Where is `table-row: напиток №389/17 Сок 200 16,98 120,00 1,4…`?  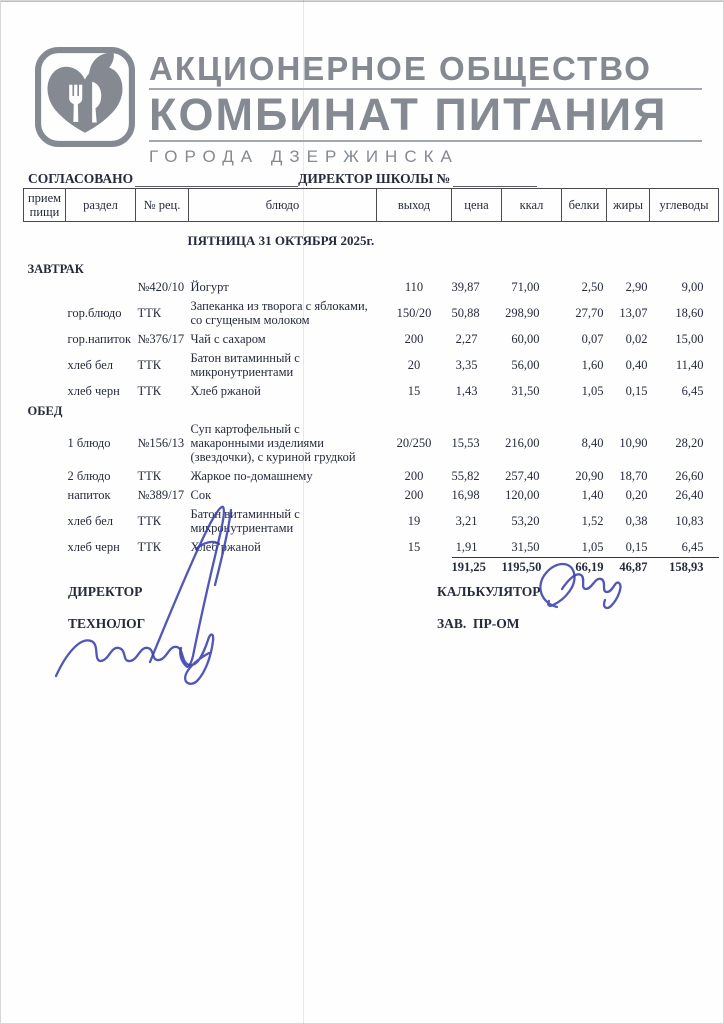
table-row: напиток №389/17 Сок 200 16,98 120,00 1,4… is located at coordinates (385, 495).